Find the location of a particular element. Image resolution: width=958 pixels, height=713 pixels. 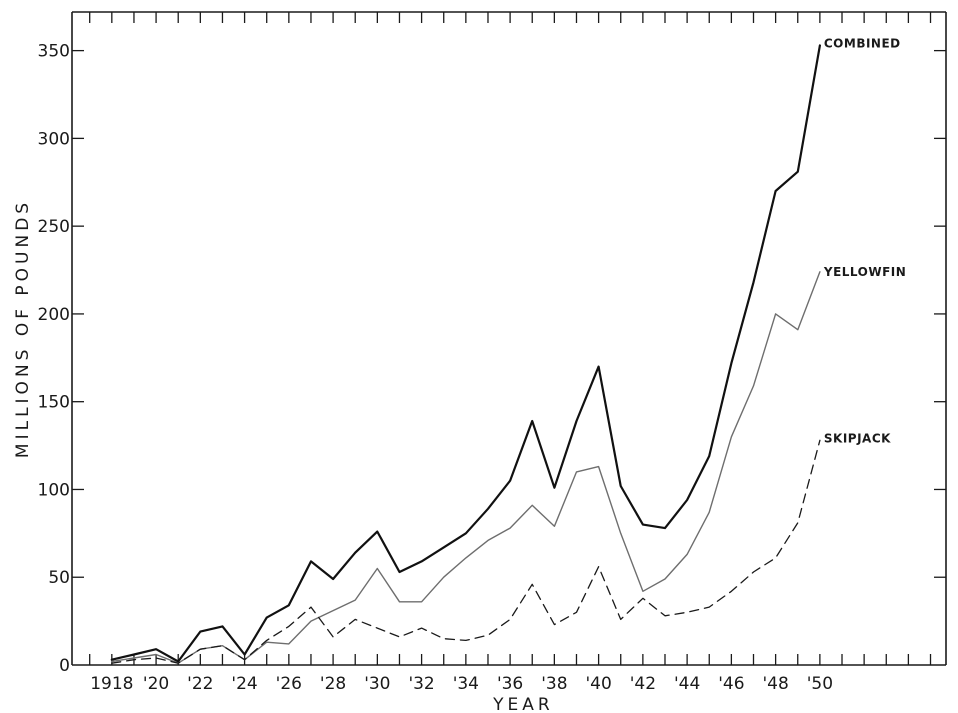

y-tick-label-350: 350 is located at coordinates (54, 52).